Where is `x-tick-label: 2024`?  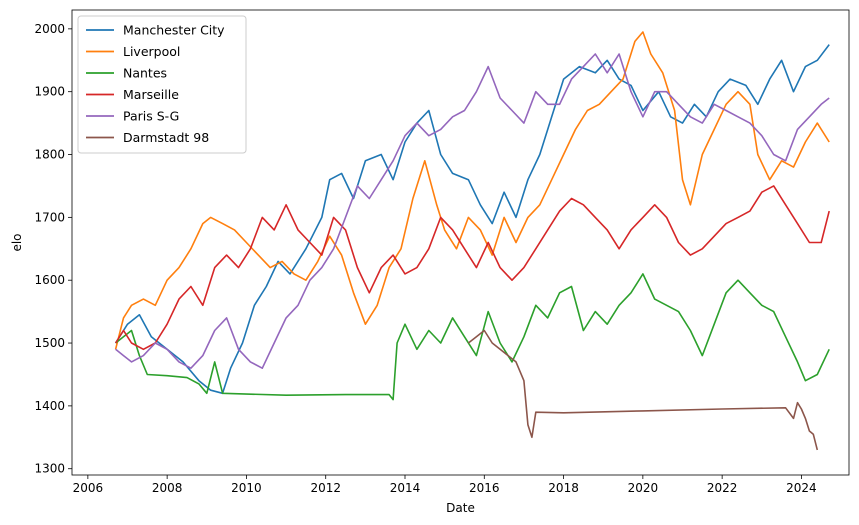
x-tick-label: 2024 is located at coordinates (801, 488).